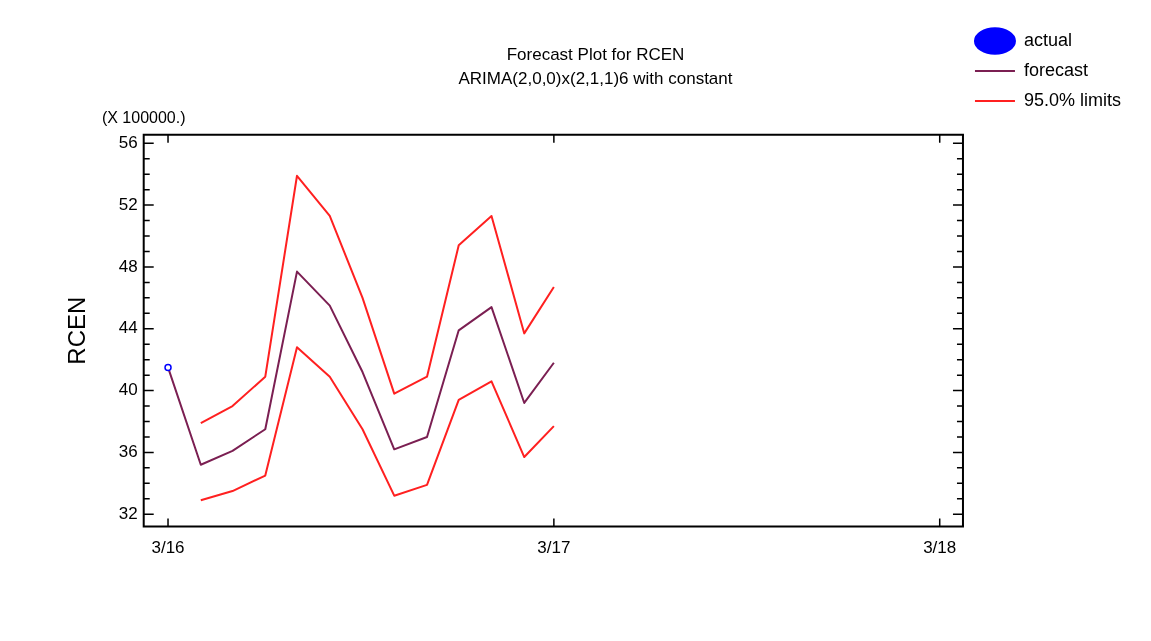  I want to click on y-tick-label: 32, so click(128, 513).